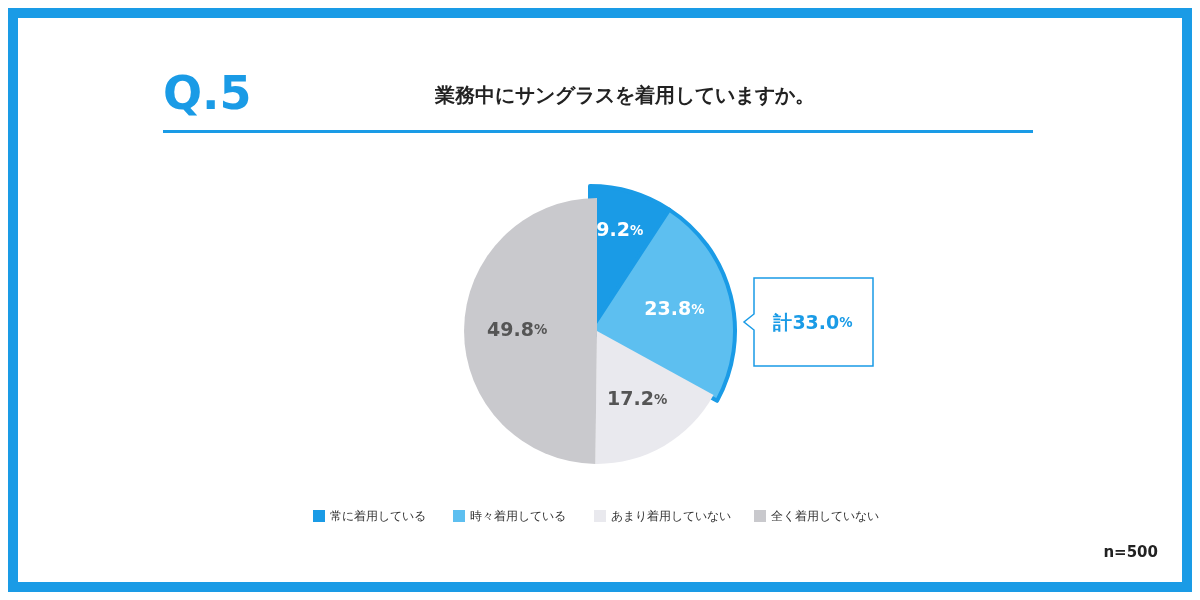 The height and width of the screenshot is (600, 1200). I want to click on chart-subtitle: 業務中にサングラスを着用していますか。, so click(624, 94).